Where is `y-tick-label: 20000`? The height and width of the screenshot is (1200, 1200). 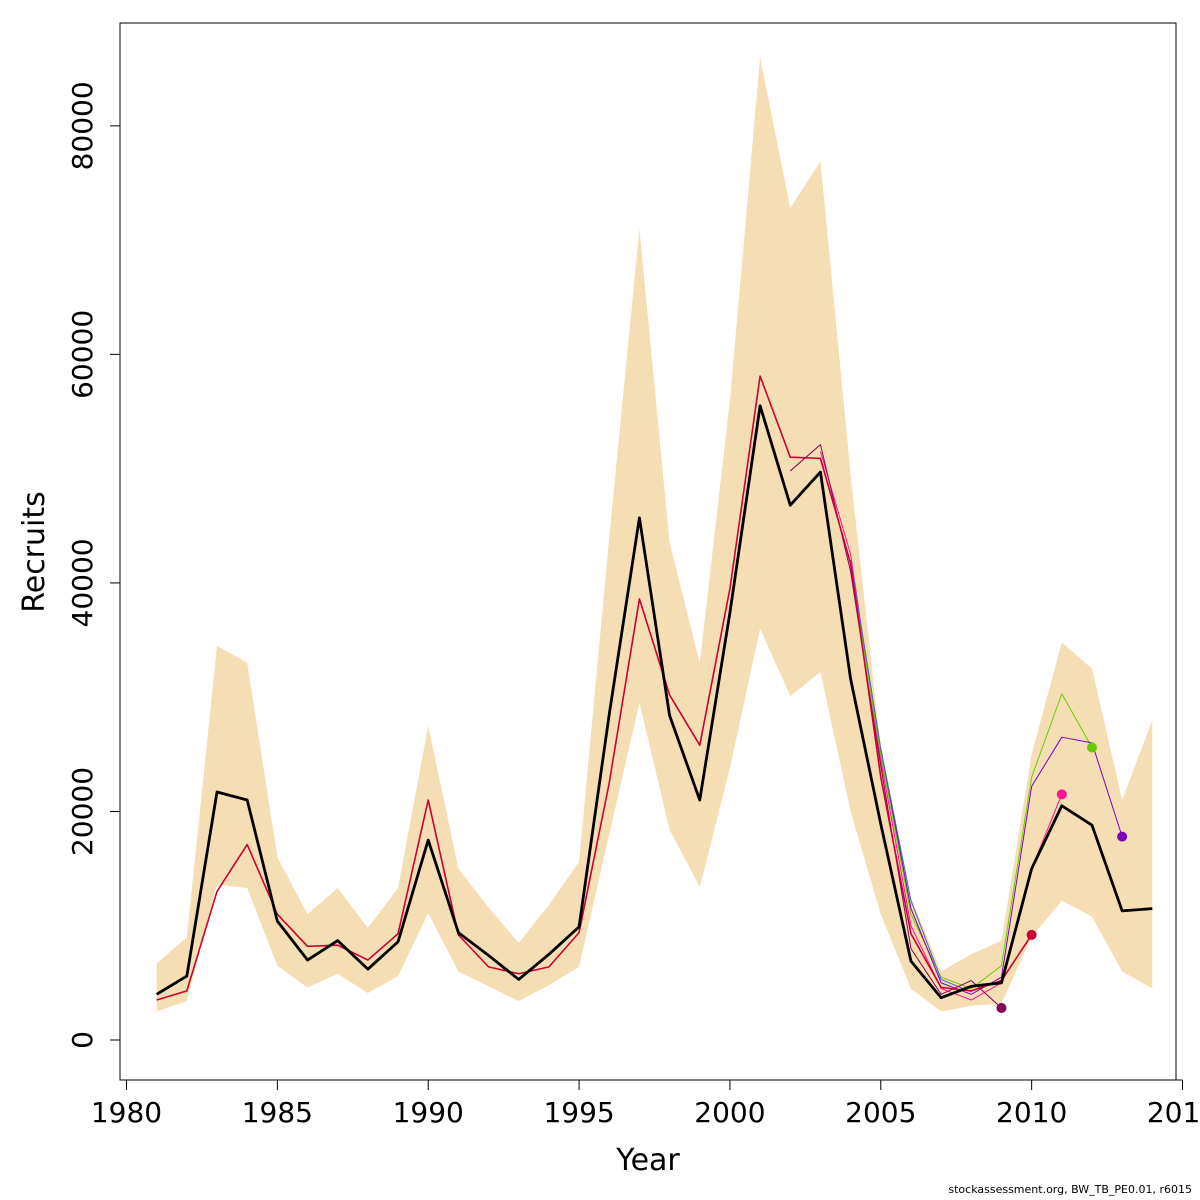 y-tick-label: 20000 is located at coordinates (82, 811).